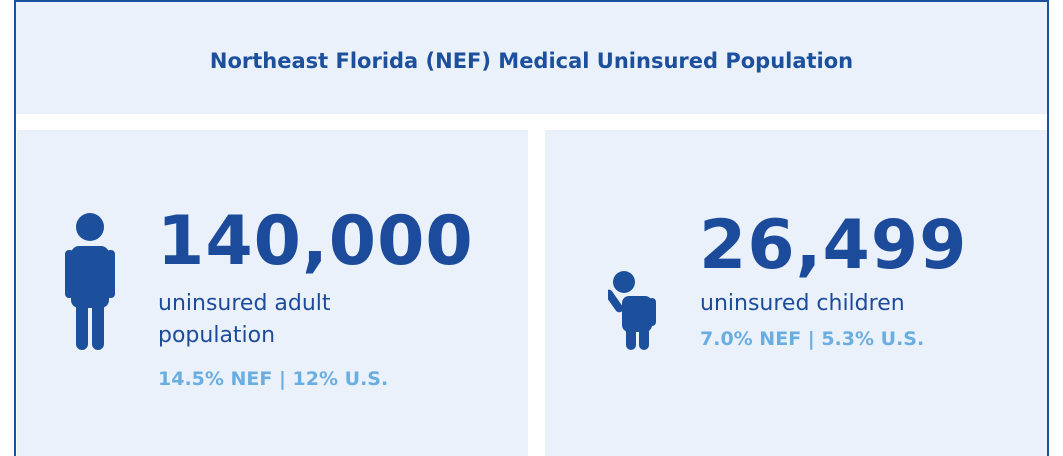 The width and height of the screenshot is (1063, 456). Describe the element at coordinates (244, 319) in the screenshot. I see `description: uninsured adult population` at that location.